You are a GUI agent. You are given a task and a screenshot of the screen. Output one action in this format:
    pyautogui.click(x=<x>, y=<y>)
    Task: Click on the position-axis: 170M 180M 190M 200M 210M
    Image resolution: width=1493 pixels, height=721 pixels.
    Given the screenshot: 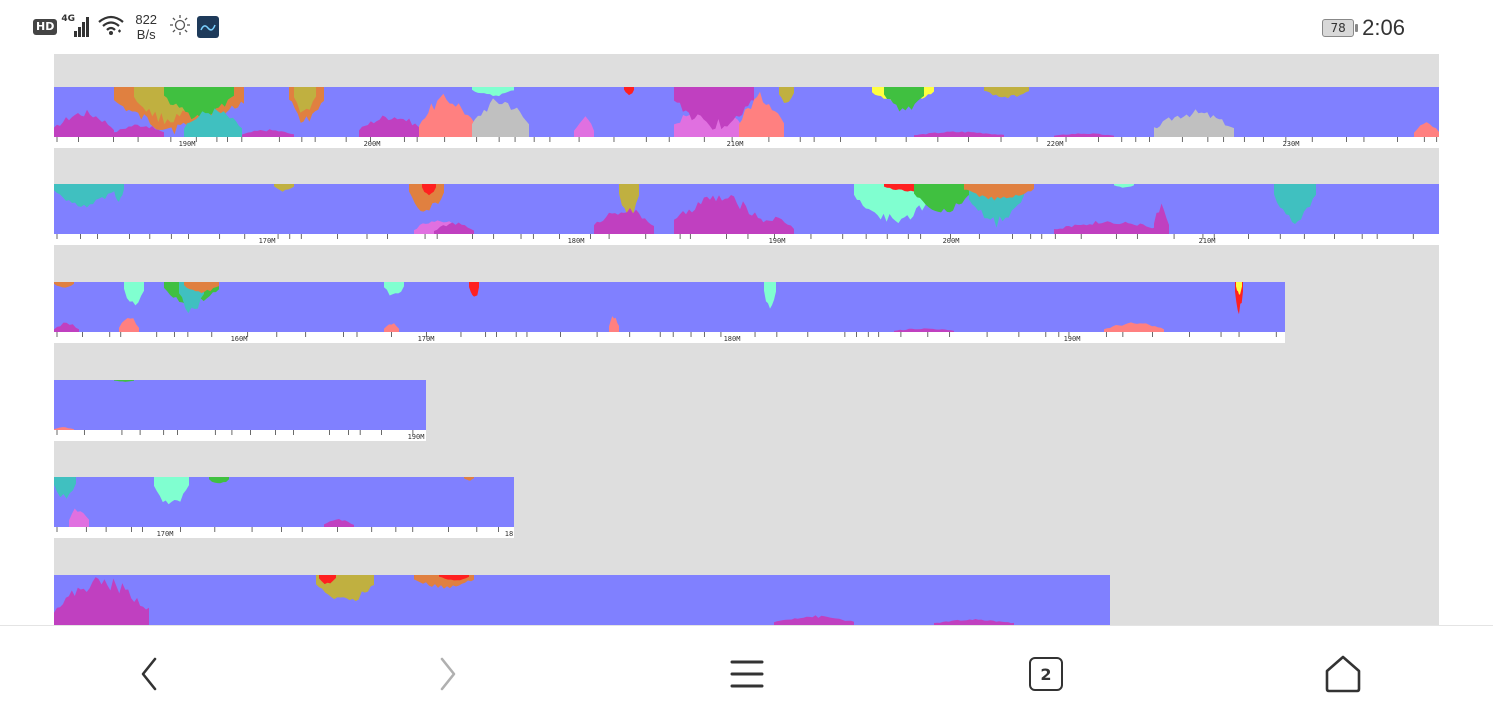 What is the action you would take?
    pyautogui.click(x=746, y=239)
    